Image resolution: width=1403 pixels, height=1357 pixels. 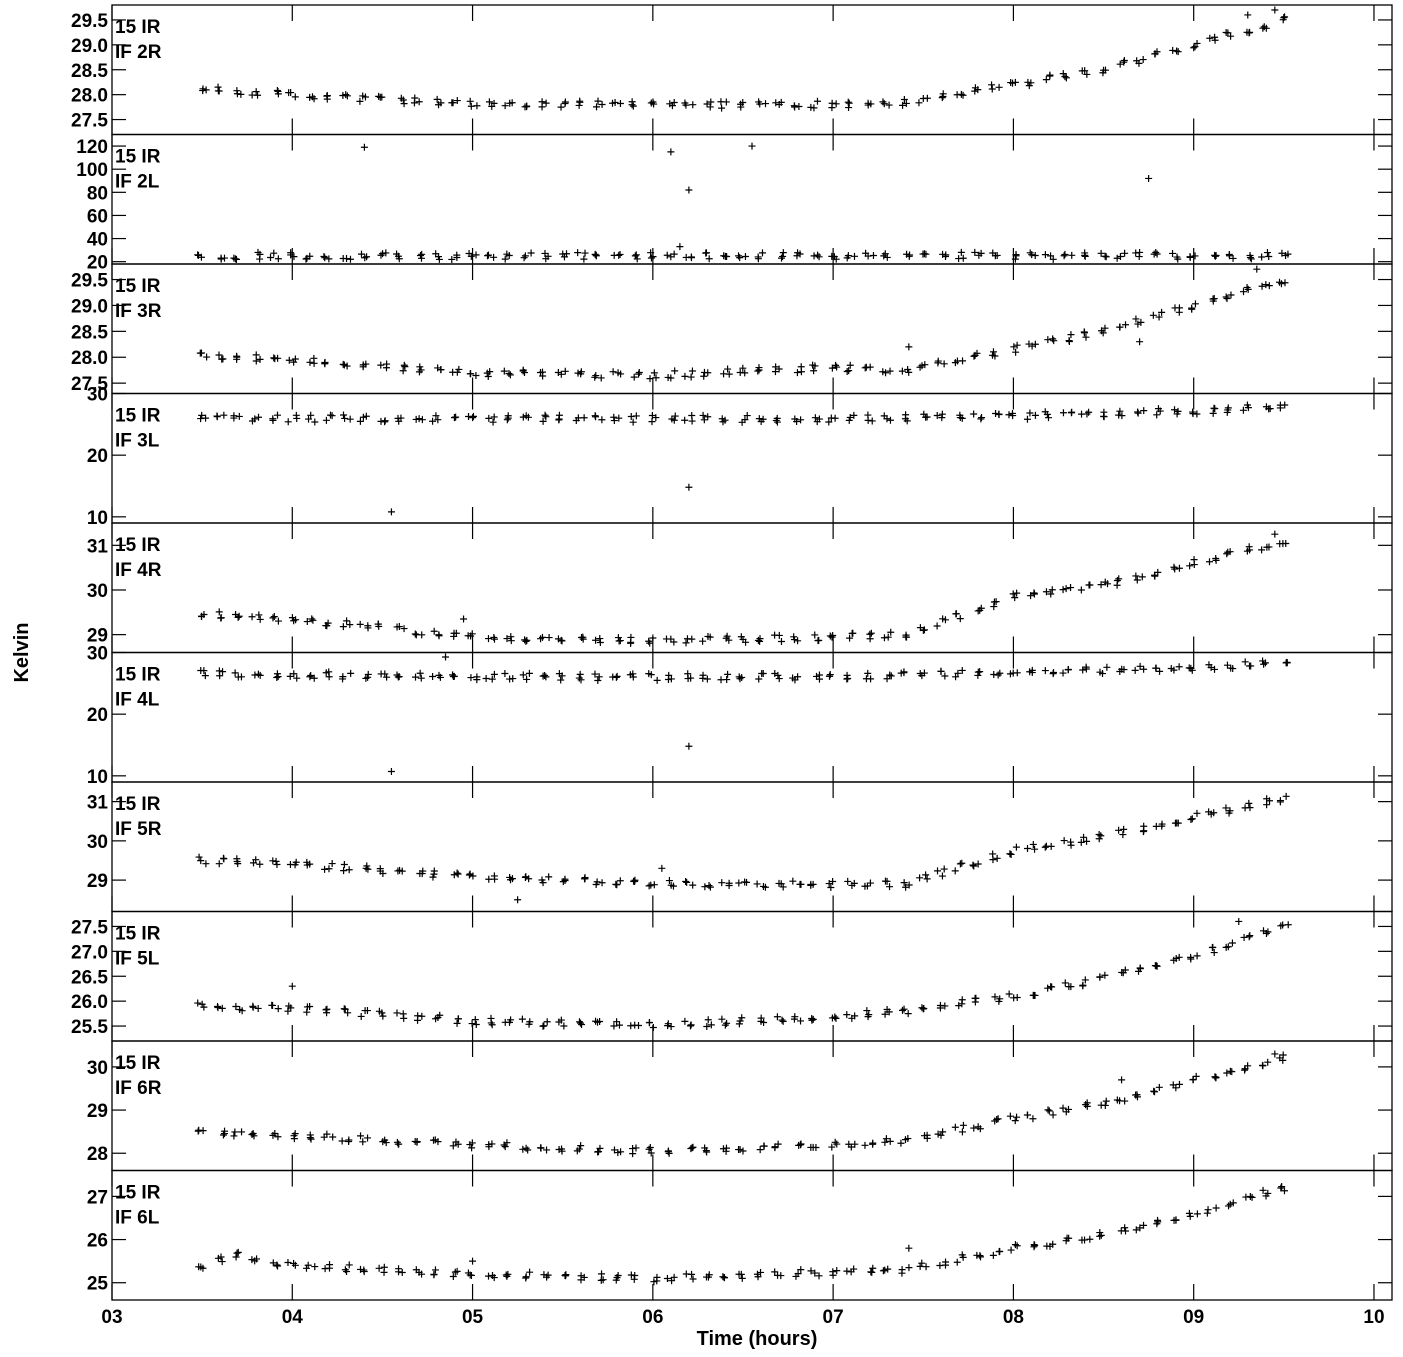 I want to click on panel-8-ytick-label: 27.0, so click(x=89, y=952).